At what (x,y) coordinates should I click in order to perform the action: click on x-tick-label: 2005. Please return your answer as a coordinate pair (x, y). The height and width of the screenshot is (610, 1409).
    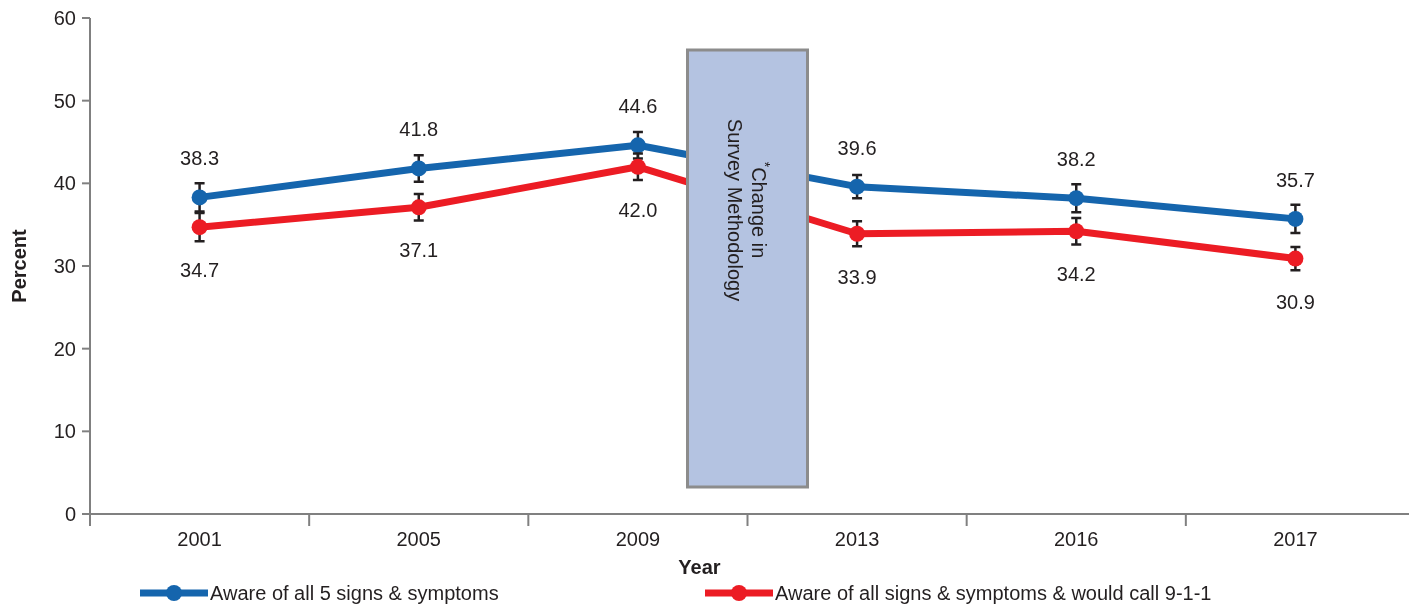
    Looking at the image, I should click on (418, 539).